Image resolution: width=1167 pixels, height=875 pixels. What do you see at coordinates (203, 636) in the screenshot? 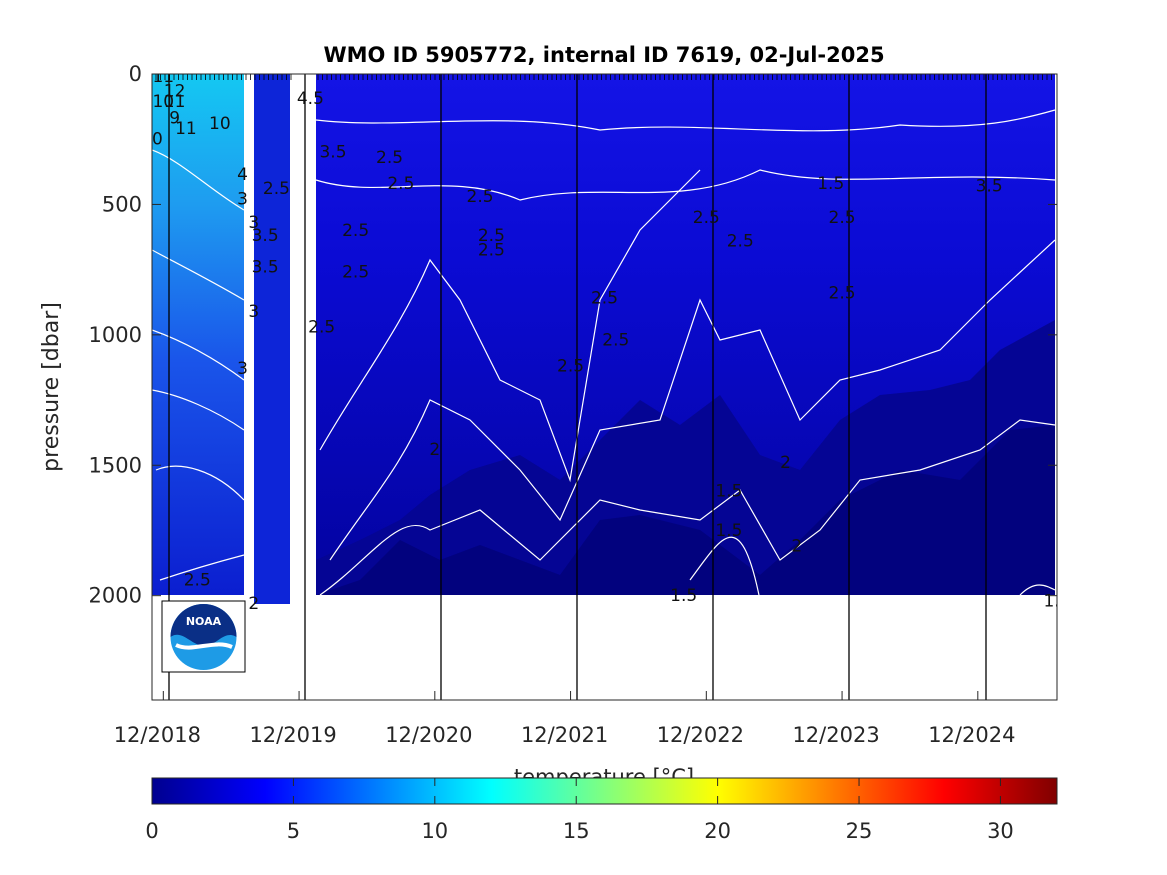
I see `noaa-logo: NOAA` at bounding box center [203, 636].